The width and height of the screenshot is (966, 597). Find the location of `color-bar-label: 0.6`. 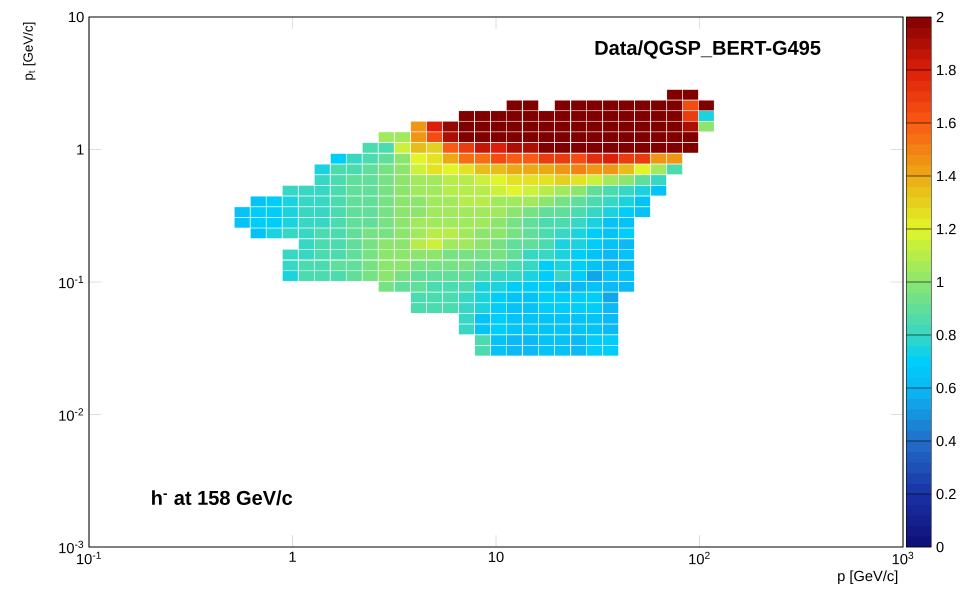

color-bar-label: 0.6 is located at coordinates (946, 388).